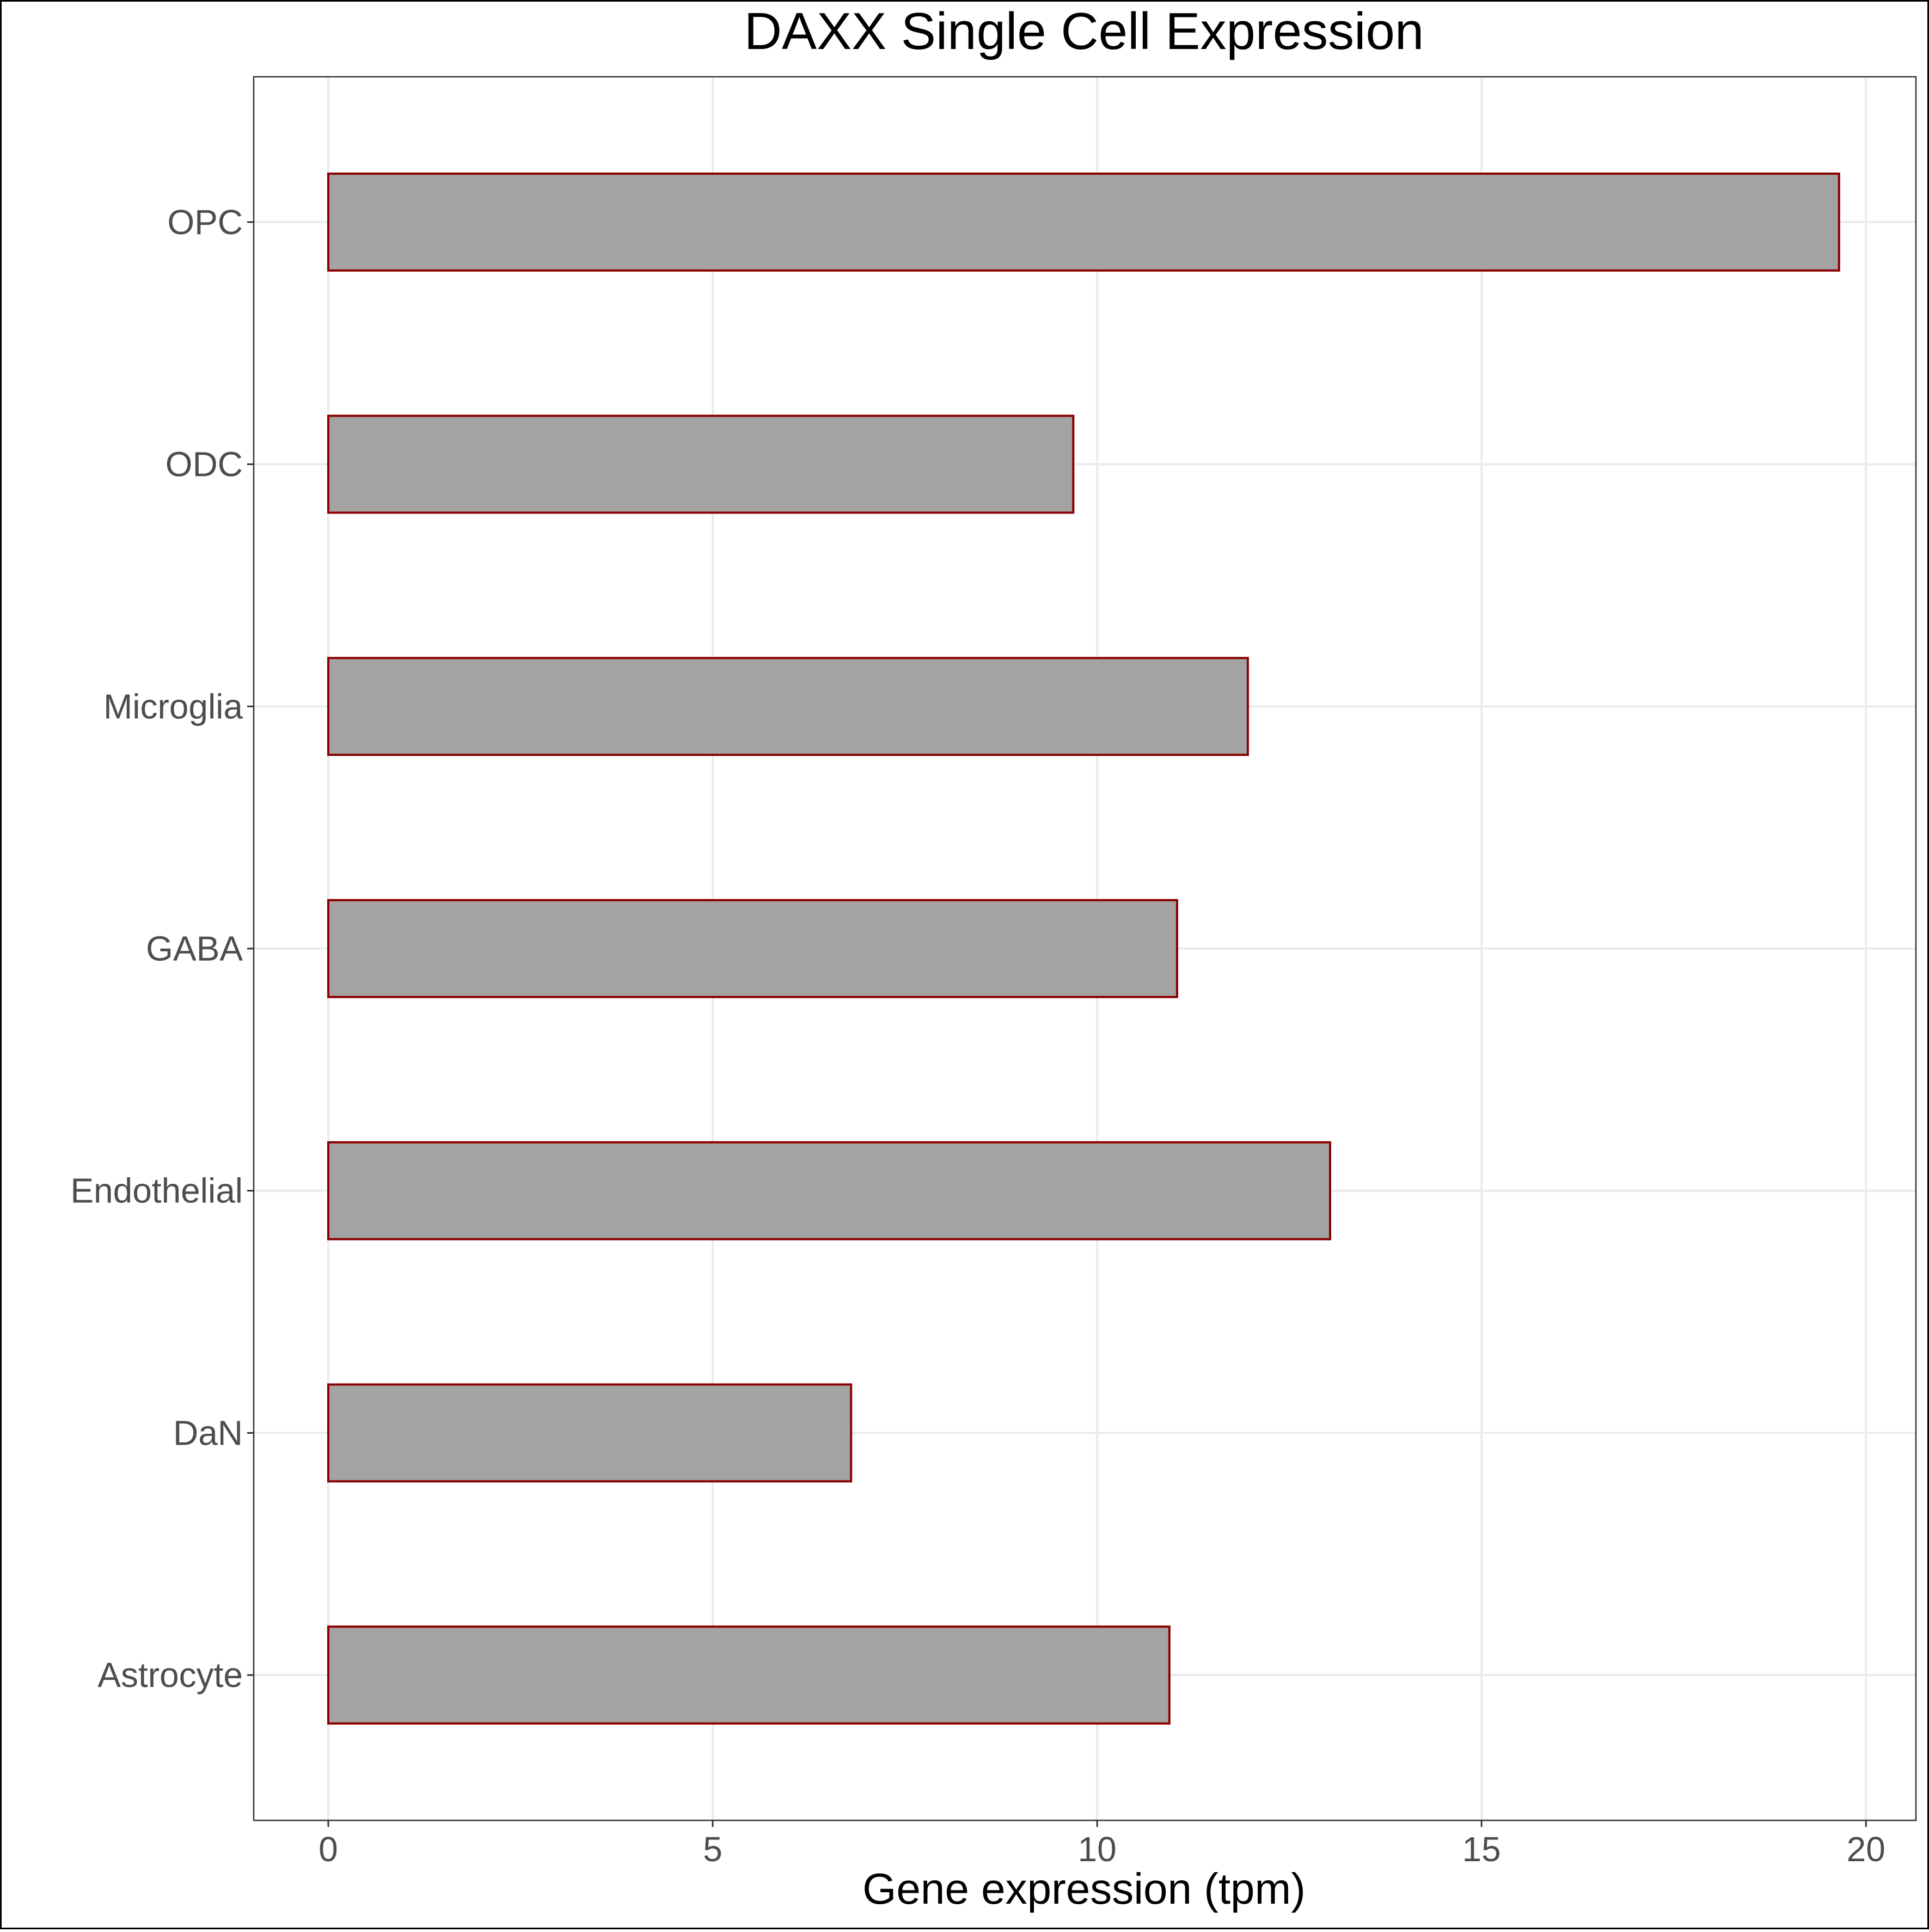  Describe the element at coordinates (170, 1675) in the screenshot. I see `y-tick-label: Astrocyte` at that location.